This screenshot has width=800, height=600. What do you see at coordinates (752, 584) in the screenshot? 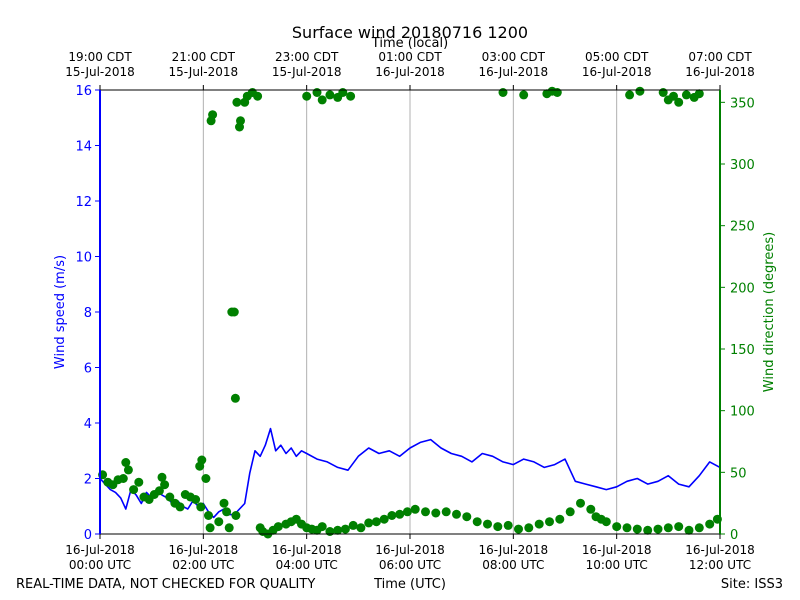
I see `footer-site: Site: ISS3` at bounding box center [752, 584].